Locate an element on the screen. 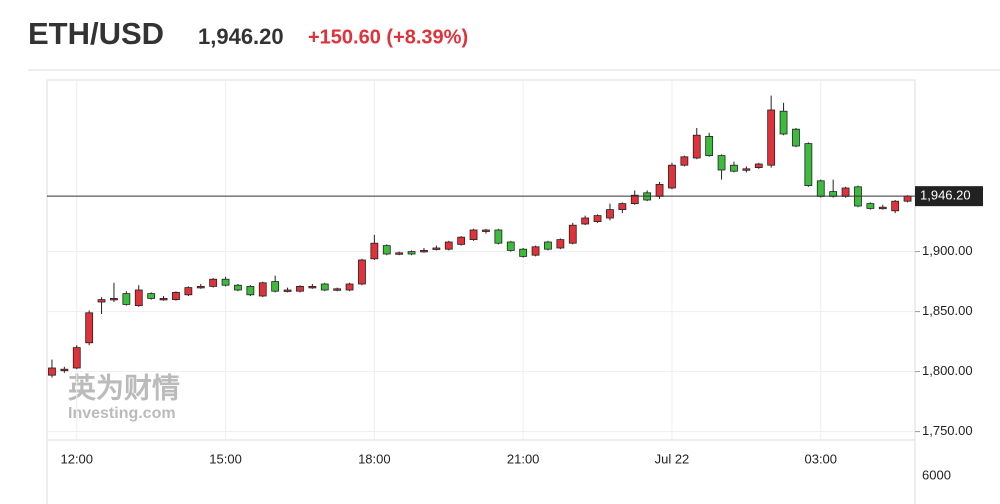 This screenshot has height=504, width=1000. x-tick-label: 21:00 is located at coordinates (523, 458).